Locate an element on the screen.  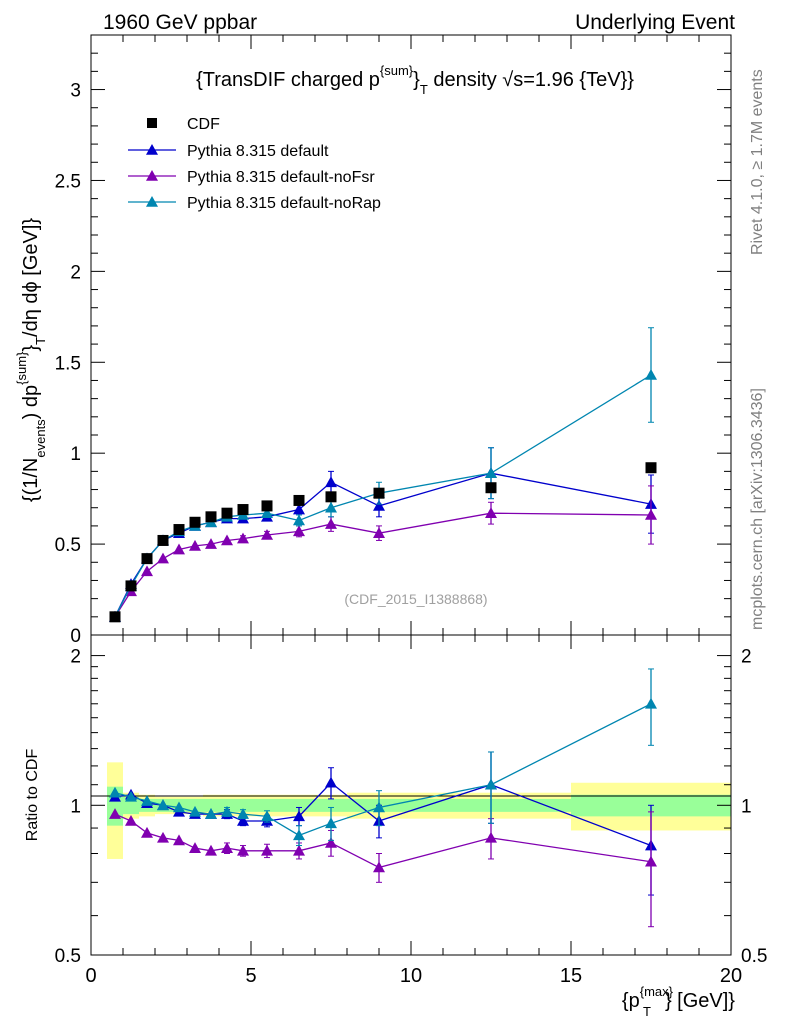
legend-marker-nofsr is located at coordinates (152, 175).